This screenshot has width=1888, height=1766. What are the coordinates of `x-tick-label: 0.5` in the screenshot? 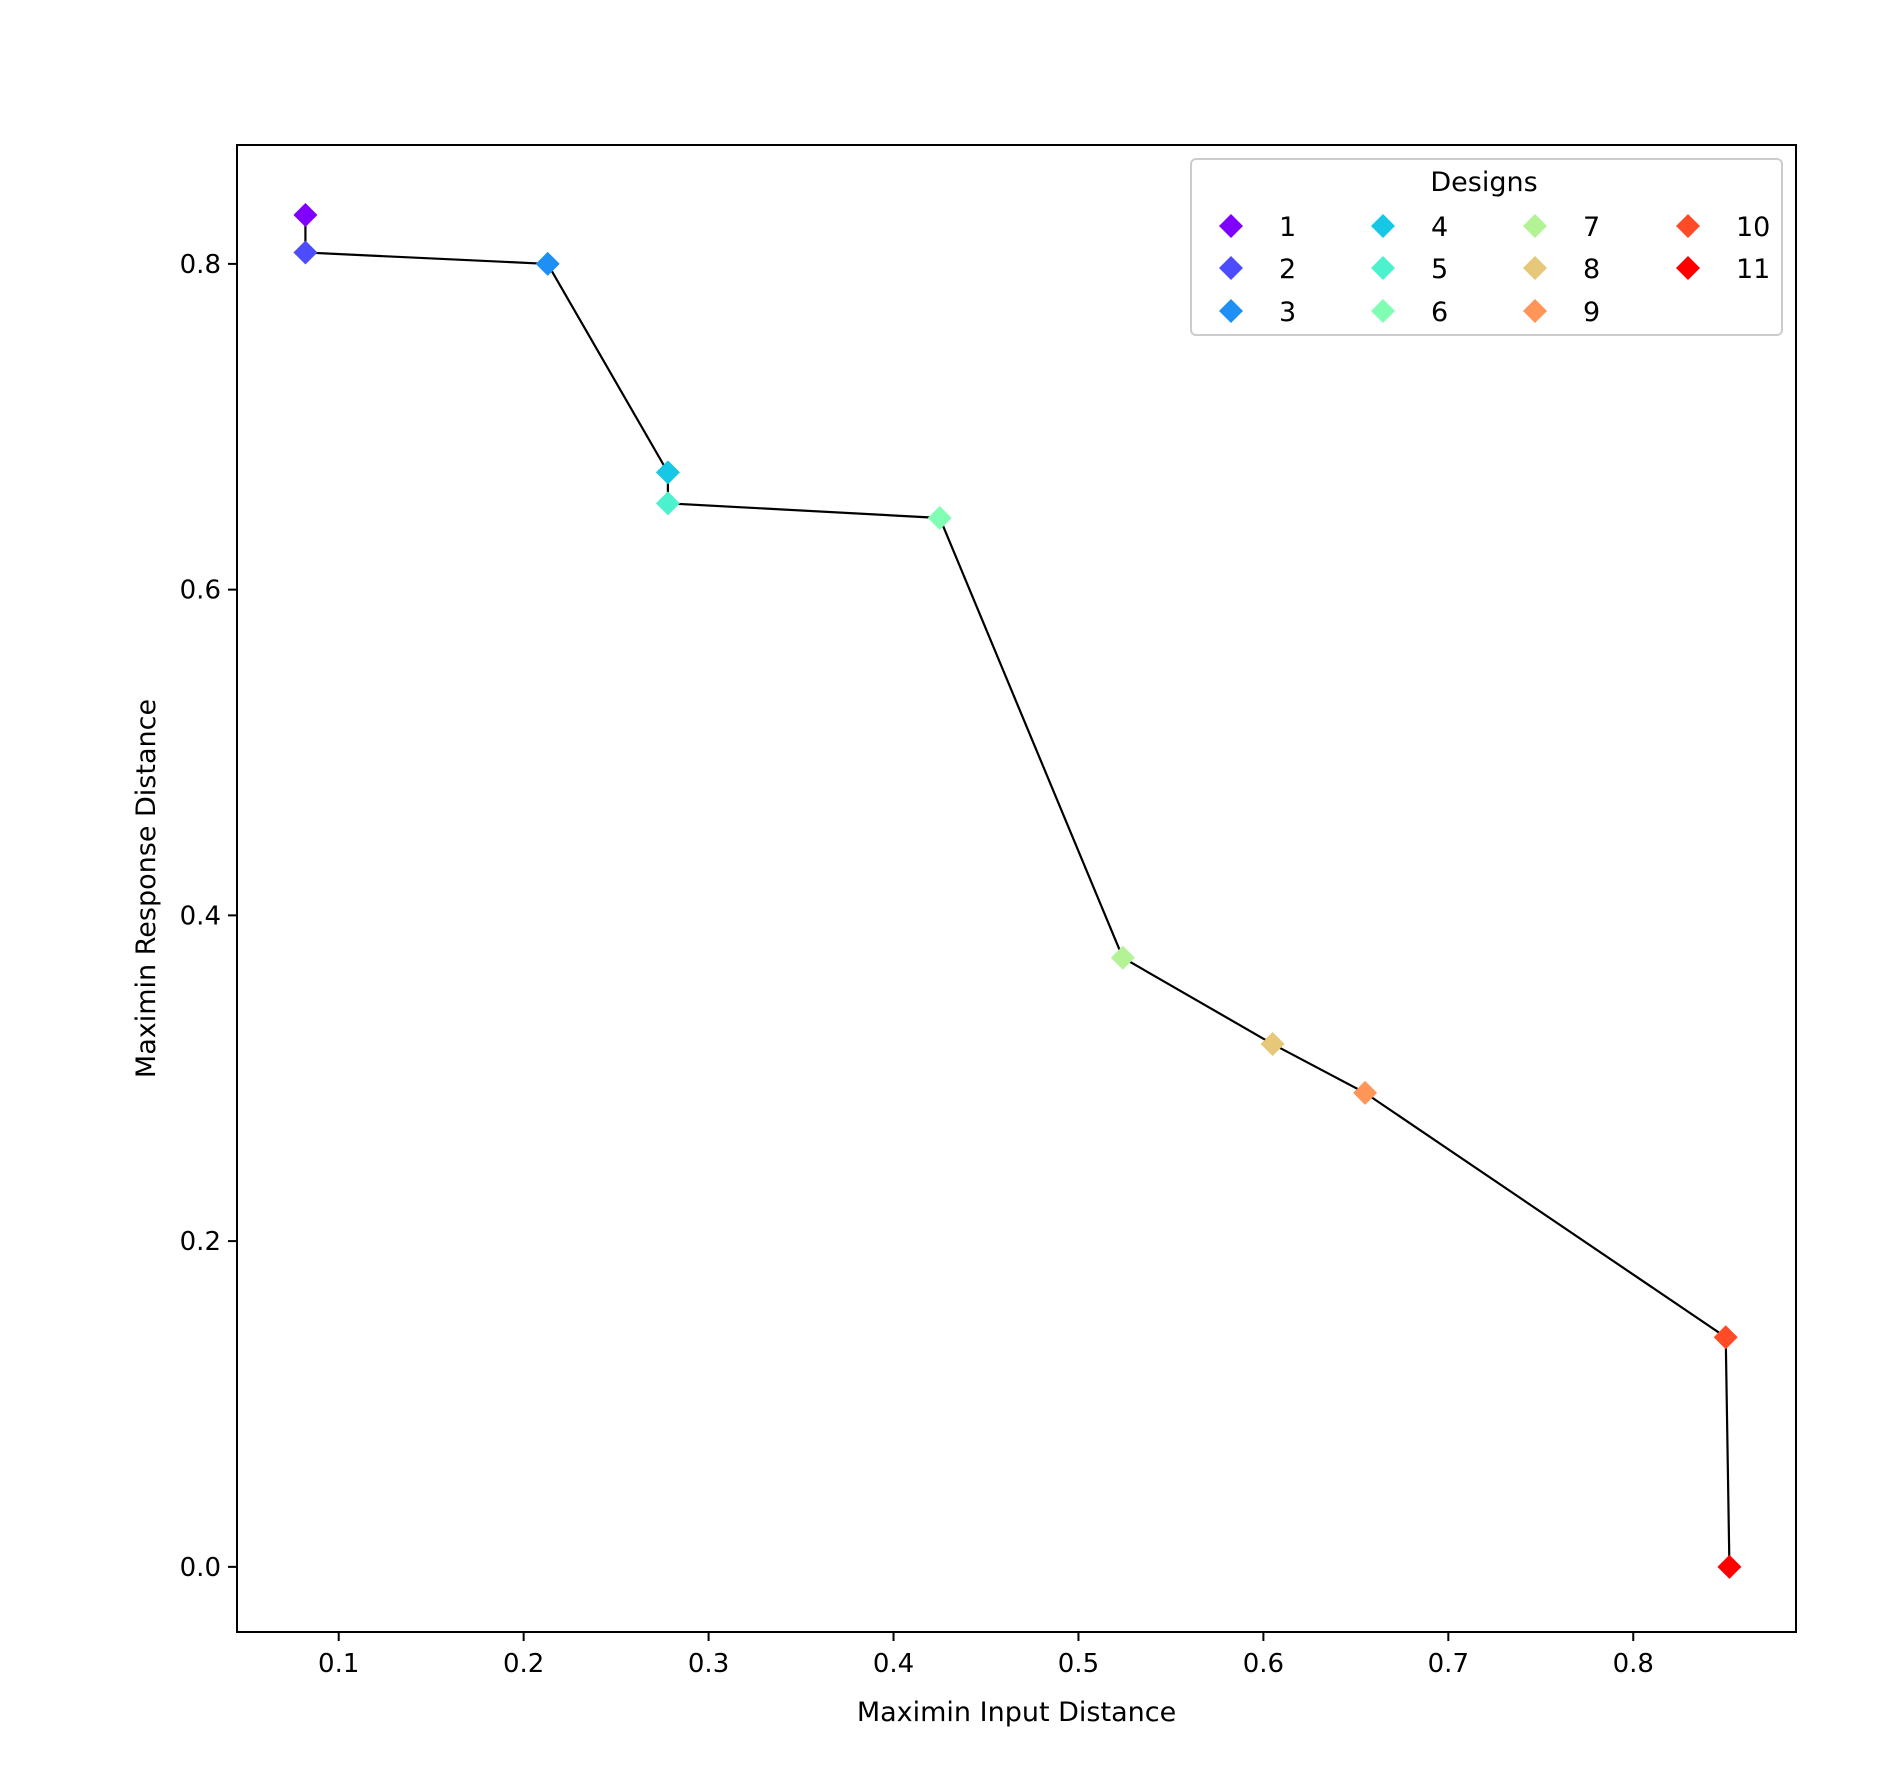 It's located at (1078, 1664).